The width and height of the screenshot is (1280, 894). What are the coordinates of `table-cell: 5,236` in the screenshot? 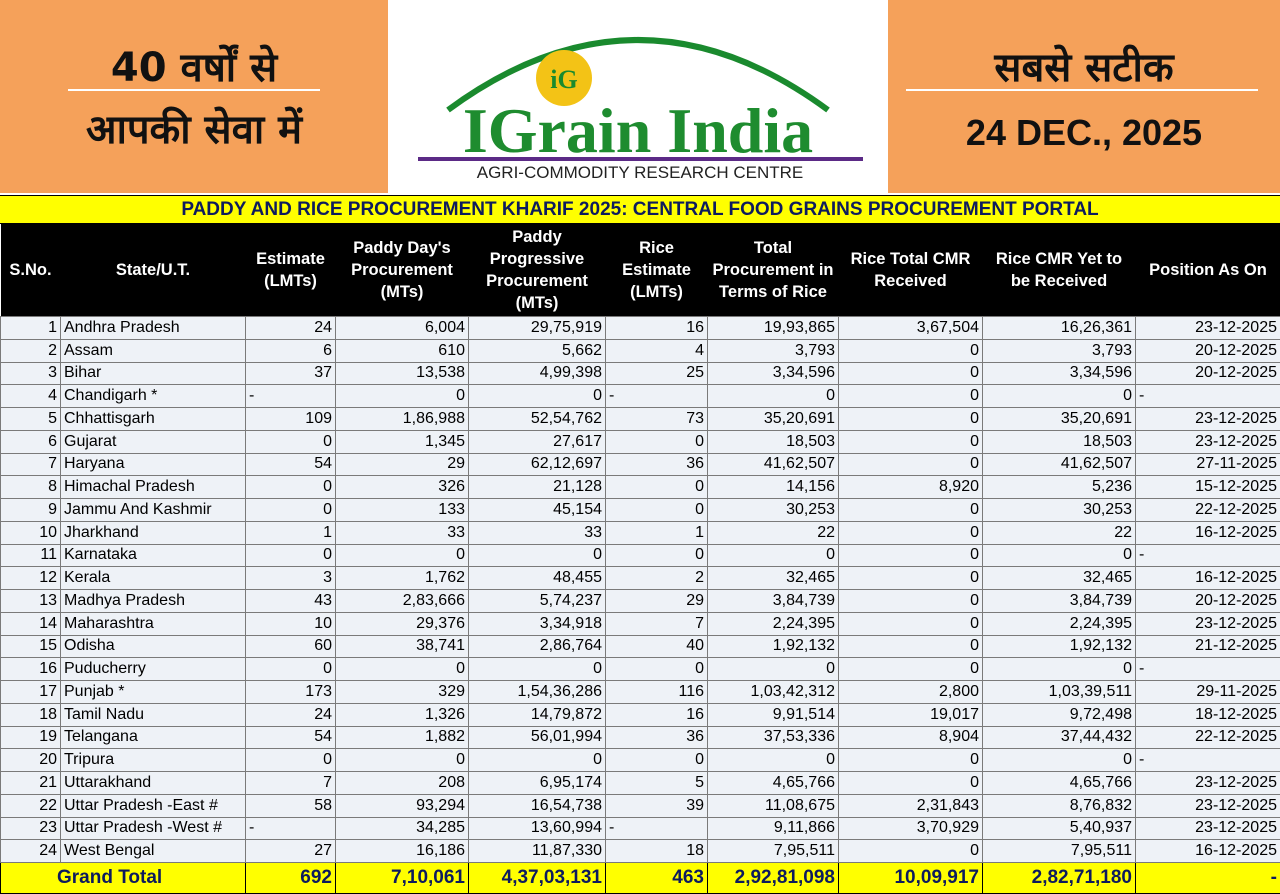 It's located at (1059, 487).